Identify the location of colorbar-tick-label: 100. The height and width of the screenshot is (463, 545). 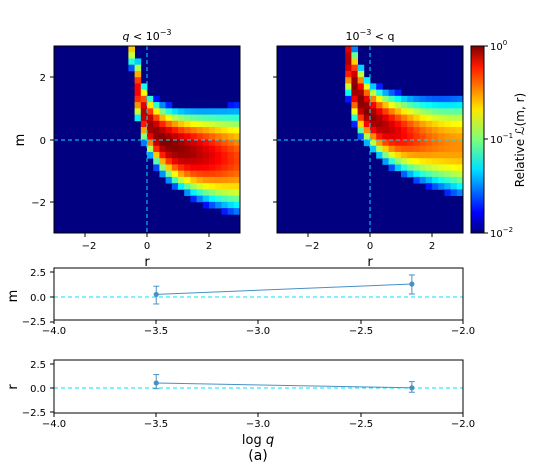
(498, 46).